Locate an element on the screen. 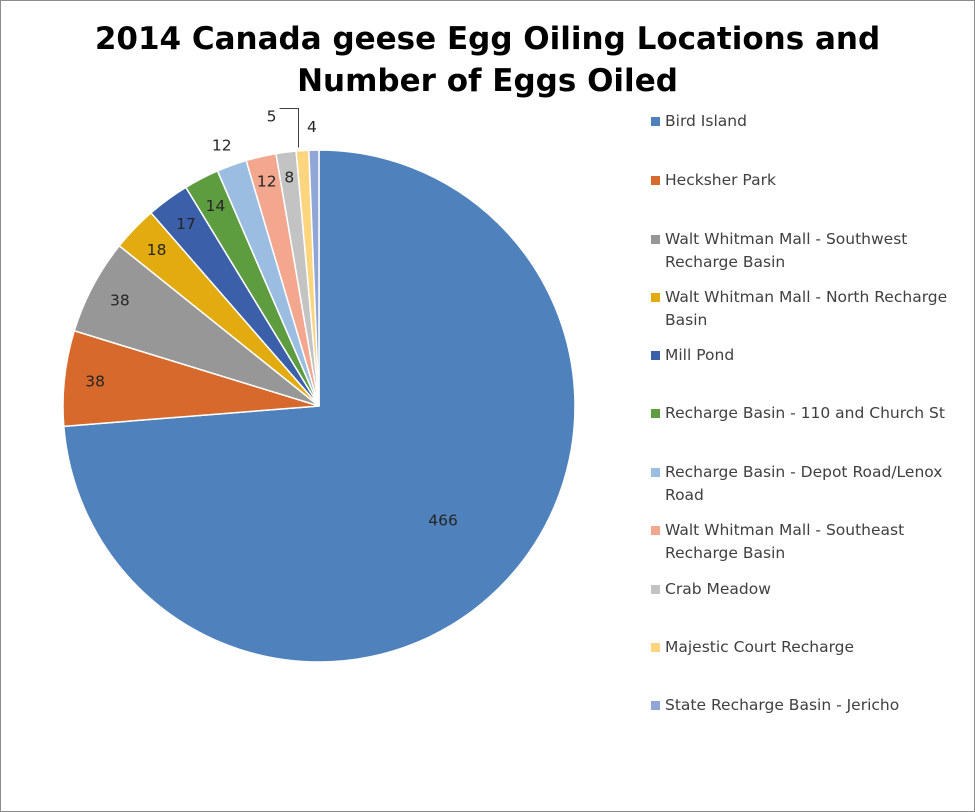 The width and height of the screenshot is (975, 812). legend-item: Bird Island is located at coordinates (806, 121).